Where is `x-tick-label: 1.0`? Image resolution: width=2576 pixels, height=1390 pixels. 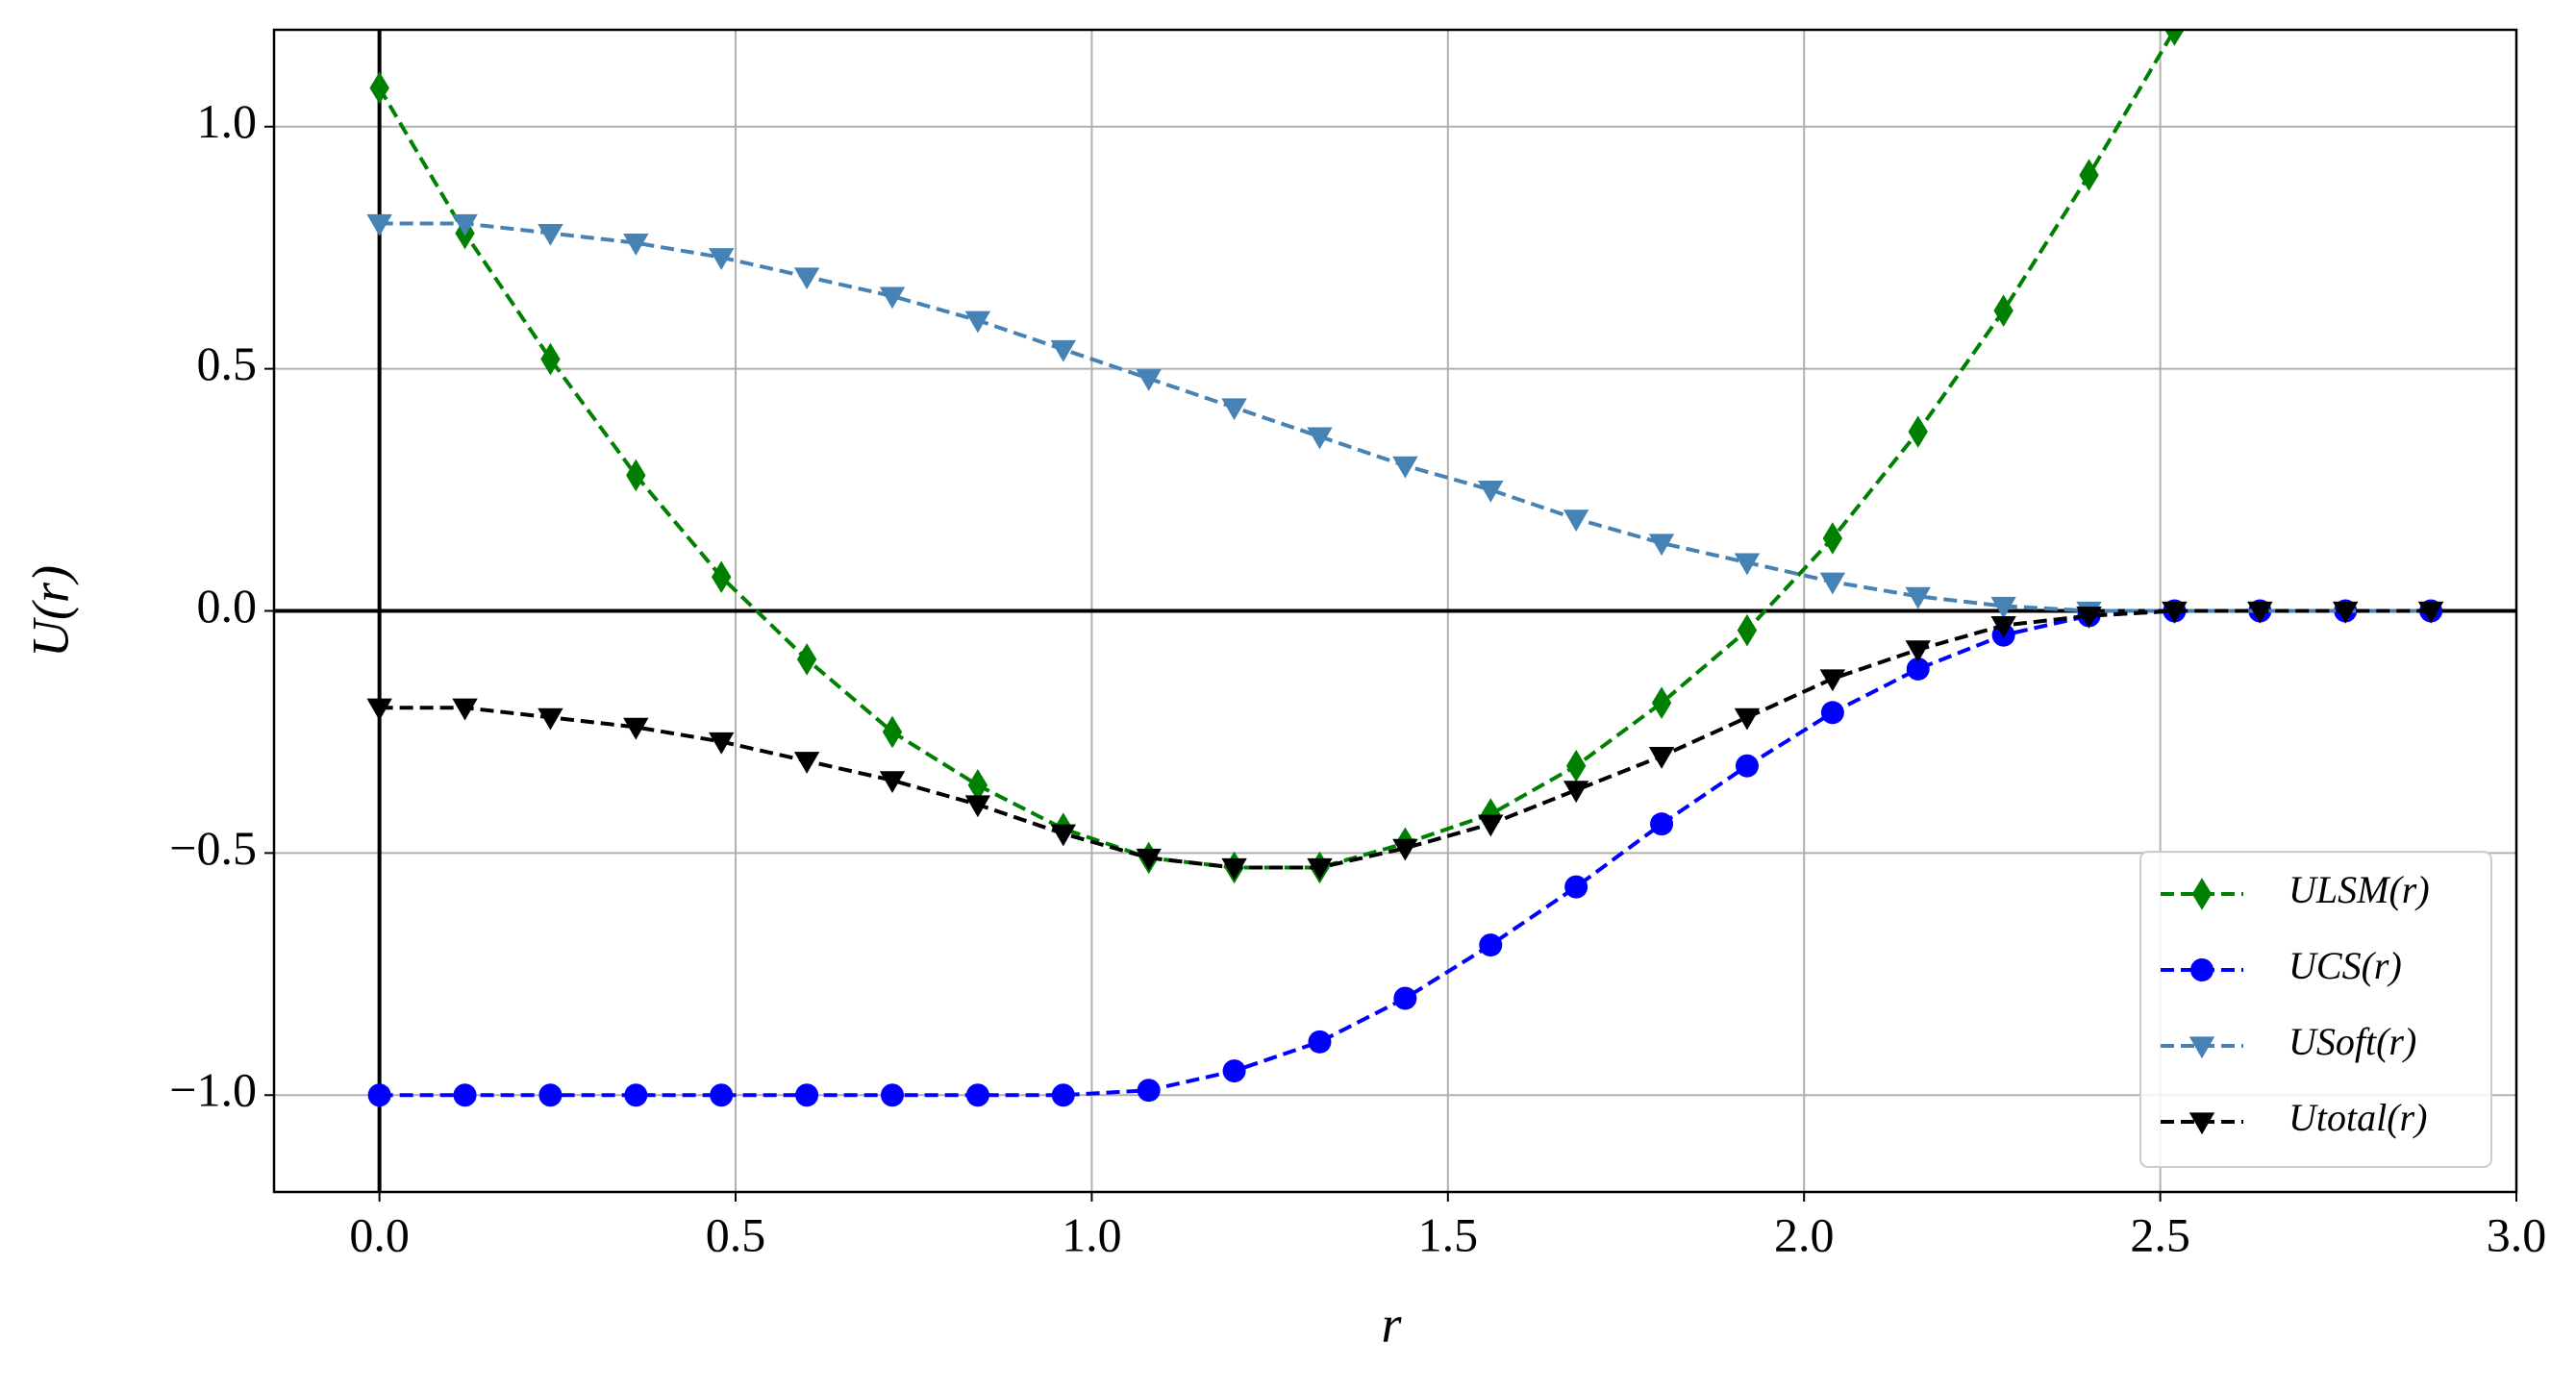 x-tick-label: 1.0 is located at coordinates (1092, 1234).